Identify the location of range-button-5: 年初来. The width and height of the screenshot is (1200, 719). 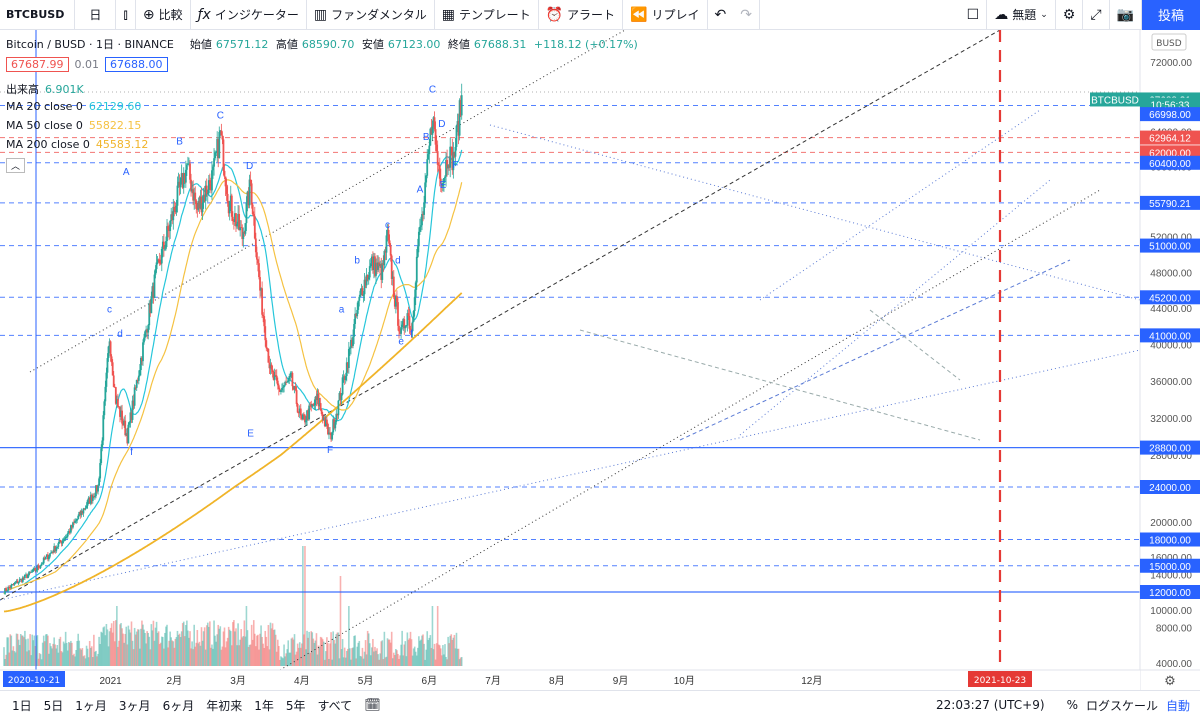
(224, 705).